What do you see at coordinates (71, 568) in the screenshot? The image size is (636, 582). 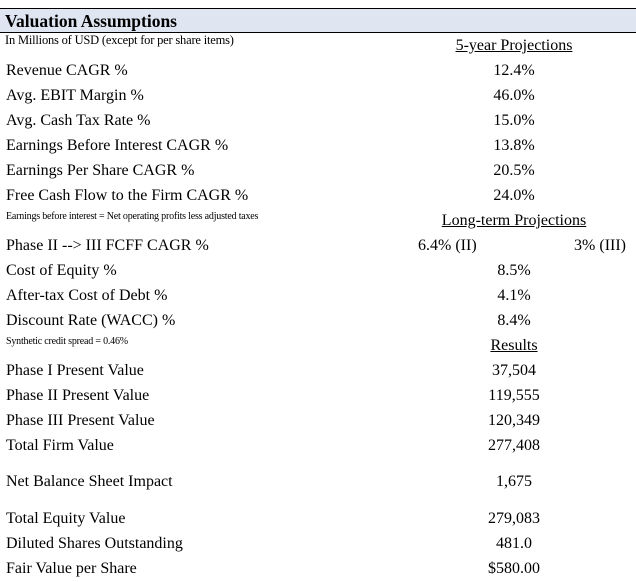 I see `row-label-fair-value: Fair Value per Share` at bounding box center [71, 568].